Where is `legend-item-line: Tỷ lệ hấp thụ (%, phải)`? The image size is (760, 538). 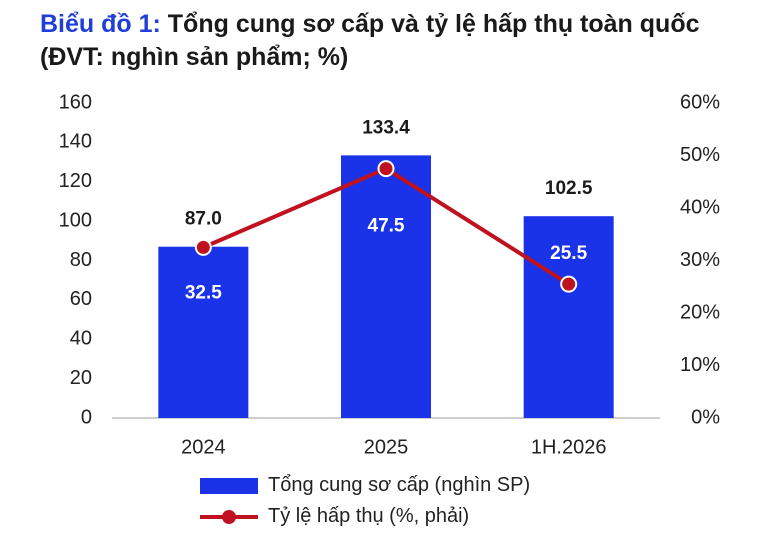
legend-item-line: Tỷ lệ hấp thụ (%, phải) is located at coordinates (365, 516).